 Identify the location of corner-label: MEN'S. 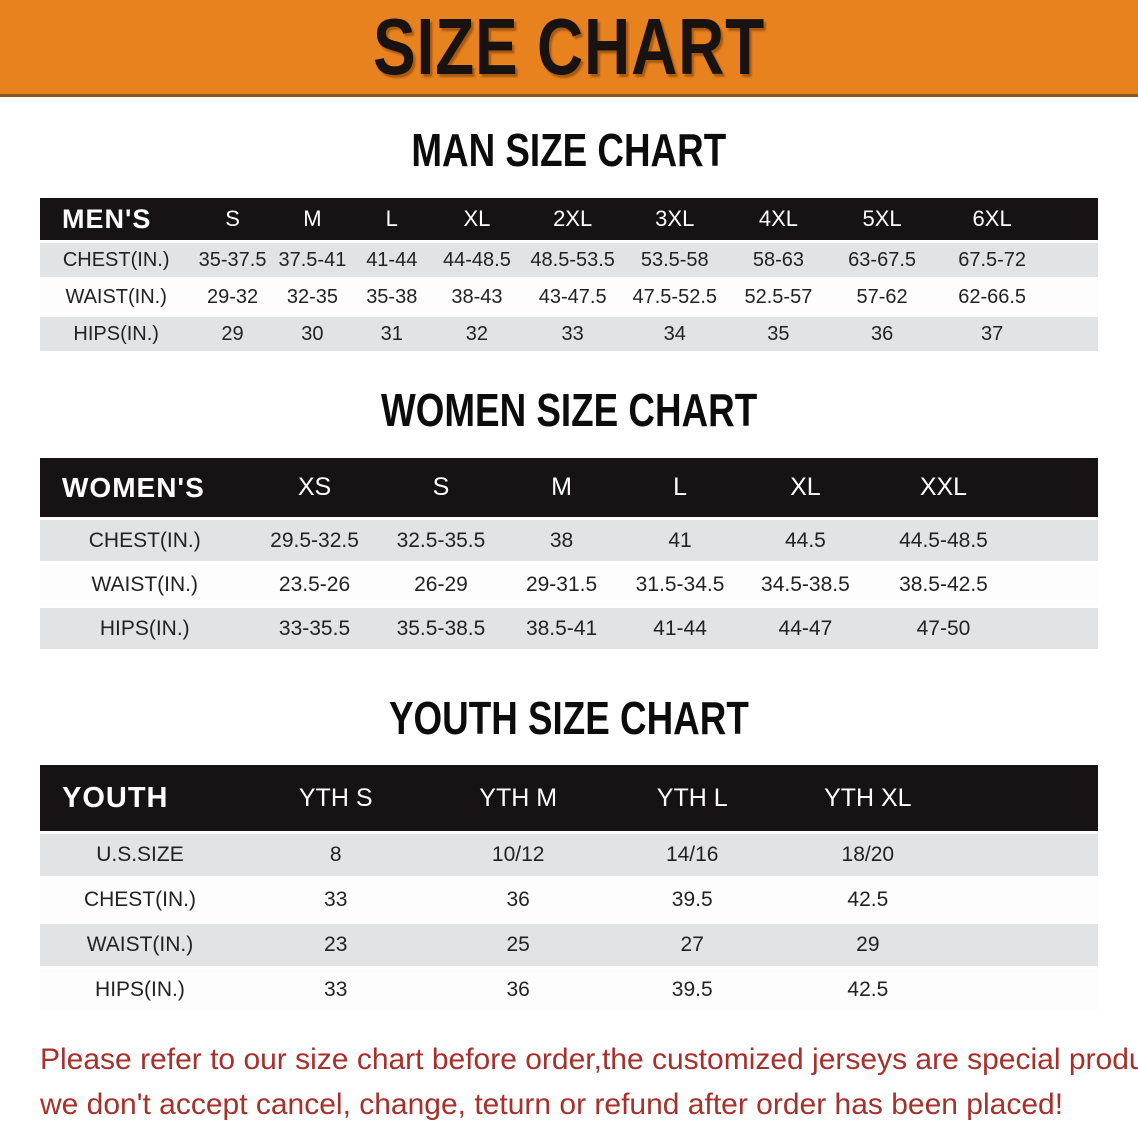
(116, 220).